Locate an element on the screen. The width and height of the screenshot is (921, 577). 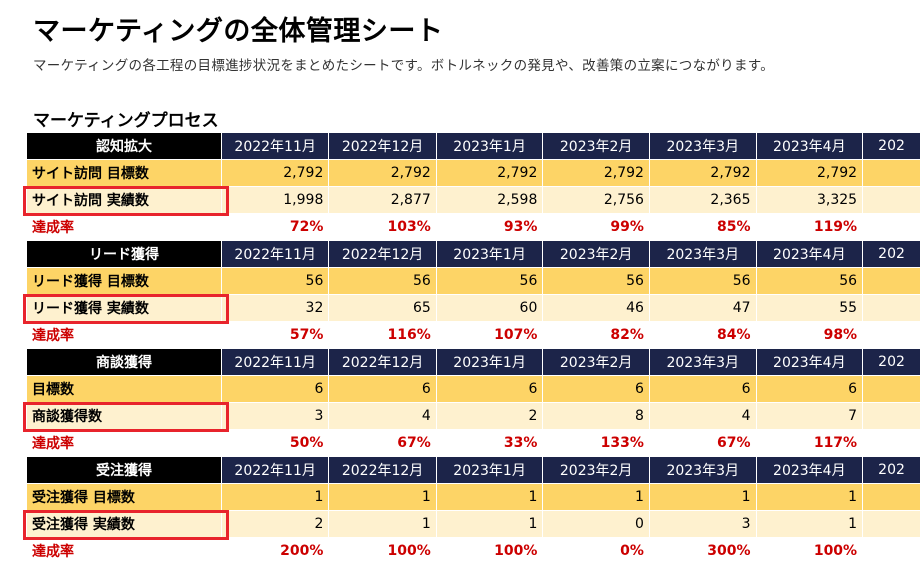
block-header-label: 商談獲得 is located at coordinates (124, 362).